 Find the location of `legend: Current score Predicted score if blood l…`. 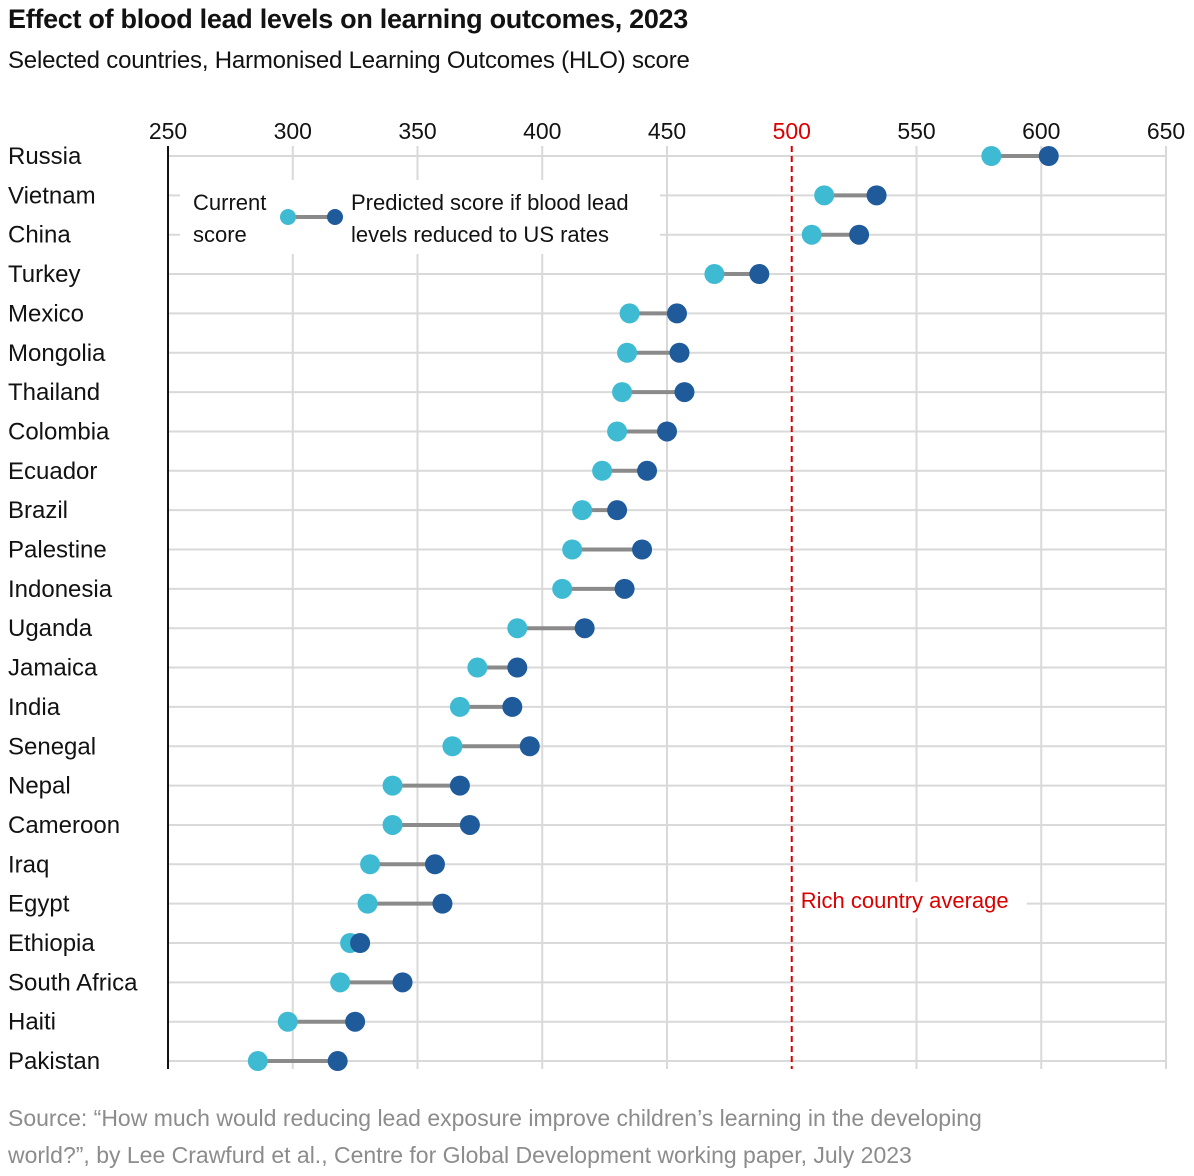

legend: Current score Predicted score if blood l… is located at coordinates (420, 217).